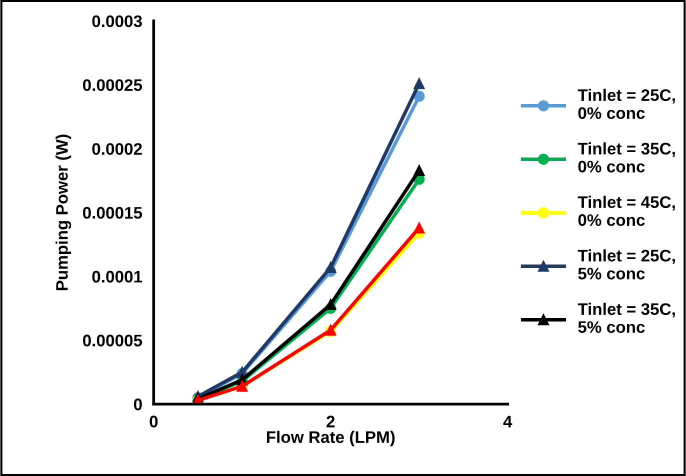 This screenshot has height=476, width=686. I want to click on legend-label: Tinlet = 35C, 5% conc, so click(626, 317).